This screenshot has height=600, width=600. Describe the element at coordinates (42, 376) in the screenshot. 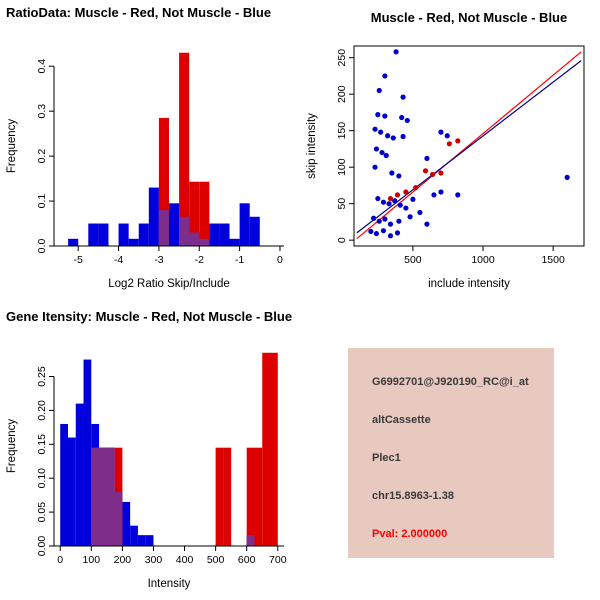

I see `y-tick-label: 0.25` at that location.